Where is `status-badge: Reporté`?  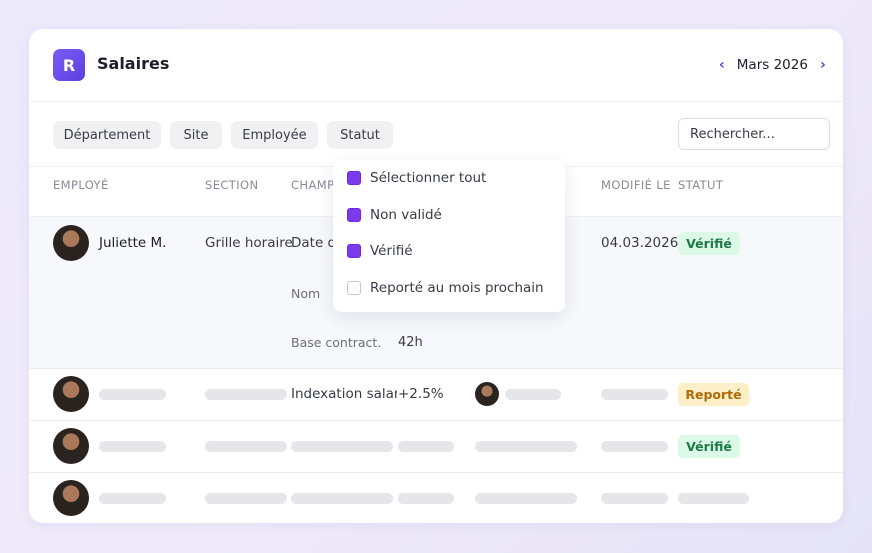
status-badge: Reporté is located at coordinates (713, 394).